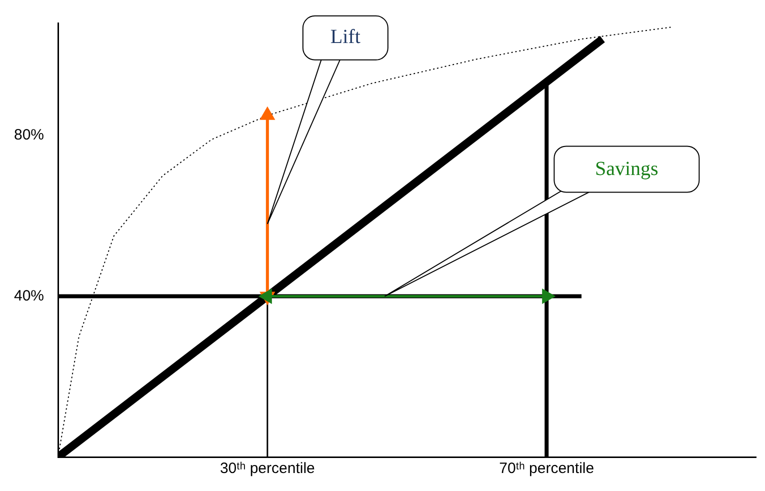 The image size is (765, 491). Describe the element at coordinates (267, 469) in the screenshot. I see `x-tick-label: 30ᵗʰ percentile` at that location.